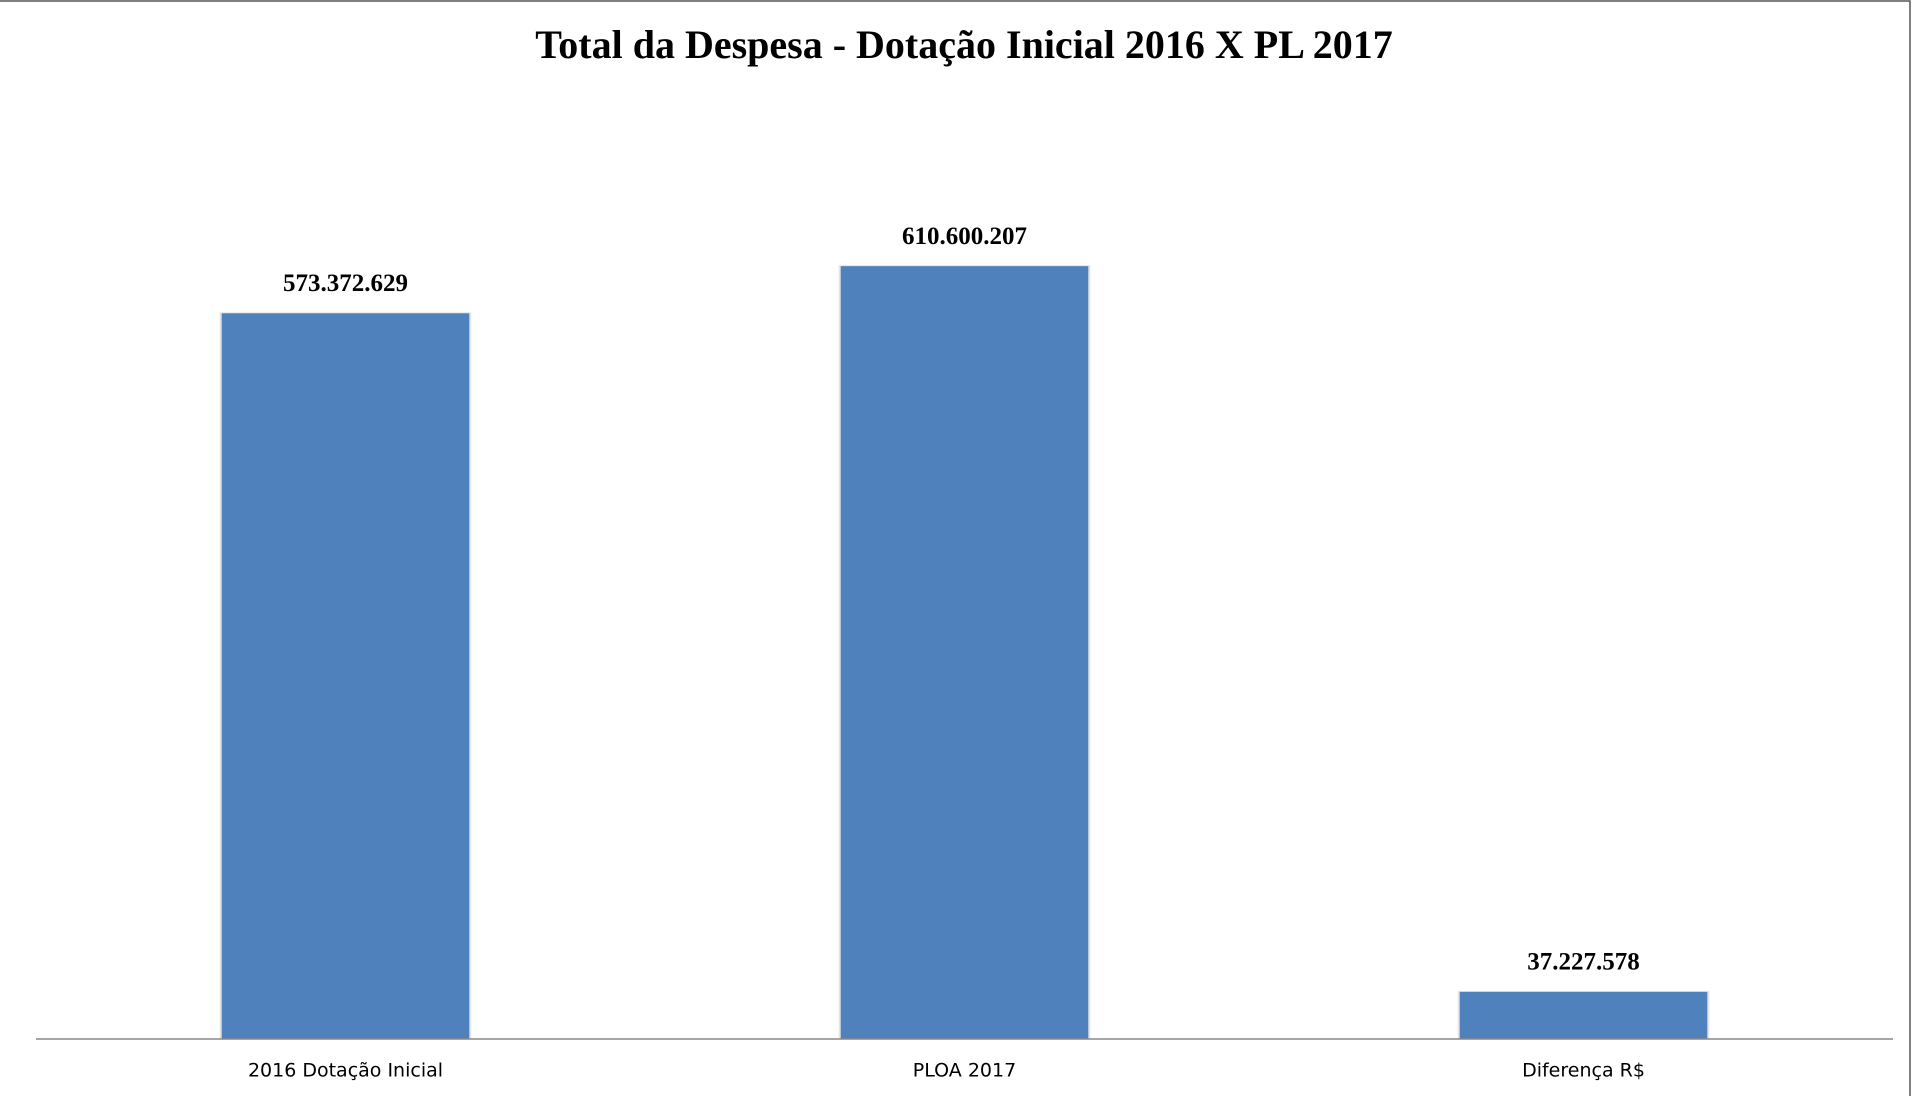 Image resolution: width=1914 pixels, height=1096 pixels. What do you see at coordinates (964, 236) in the screenshot?
I see `value-label: 610.600.207` at bounding box center [964, 236].